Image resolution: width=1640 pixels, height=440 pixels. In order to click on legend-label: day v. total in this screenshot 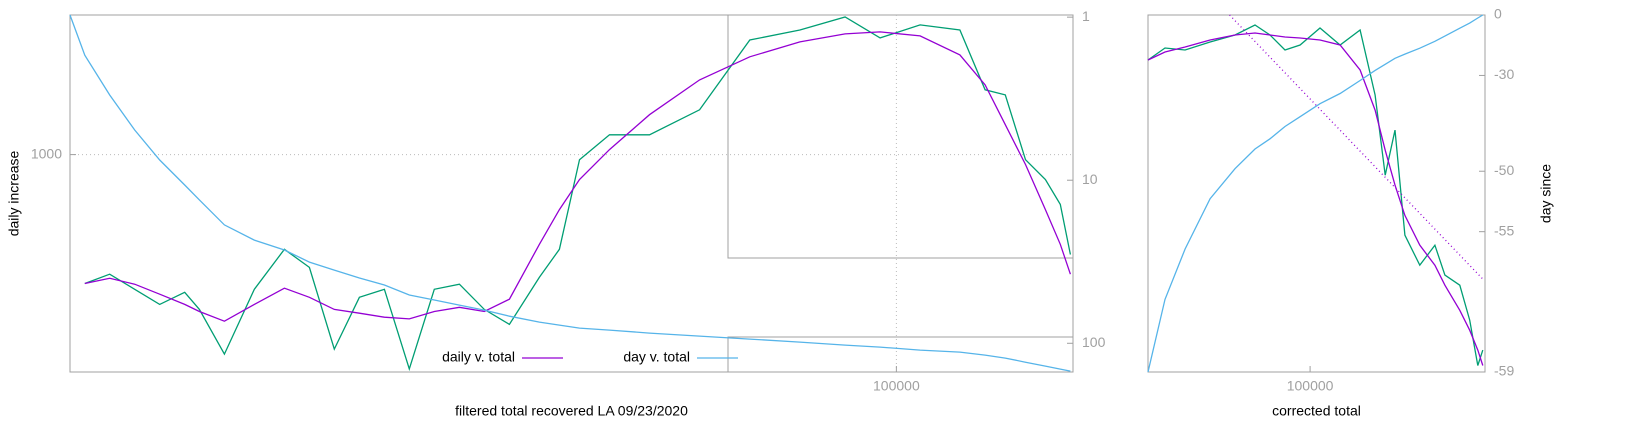, I will do `click(656, 357)`.